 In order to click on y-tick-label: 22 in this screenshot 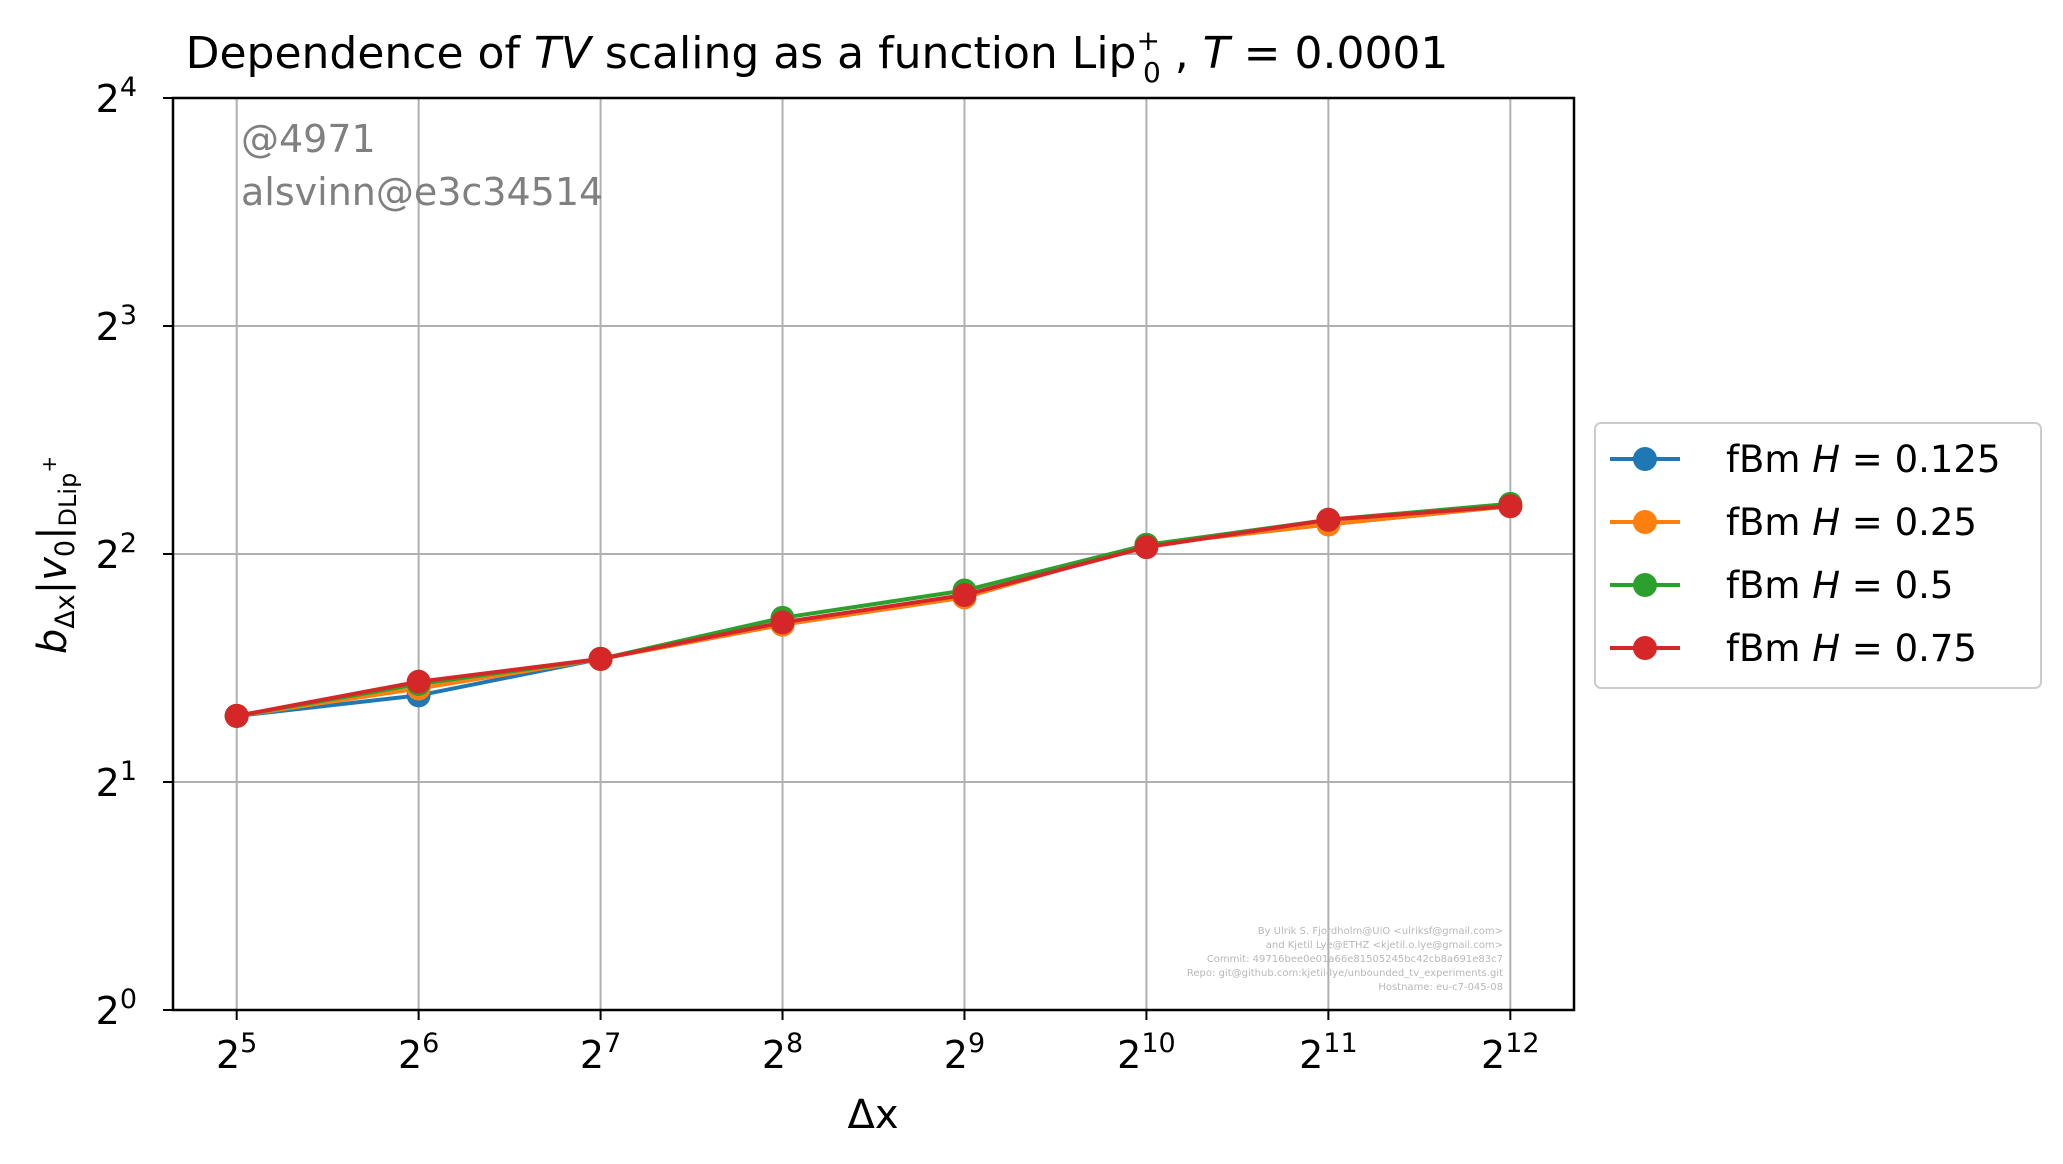, I will do `click(116, 552)`.